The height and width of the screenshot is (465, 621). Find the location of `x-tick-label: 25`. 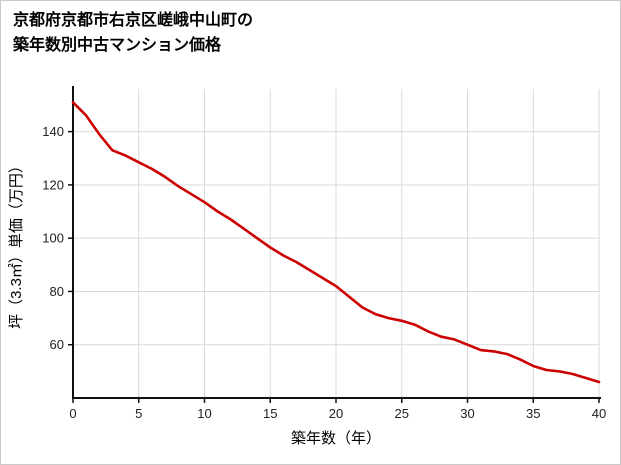

x-tick-label: 25 is located at coordinates (402, 413).